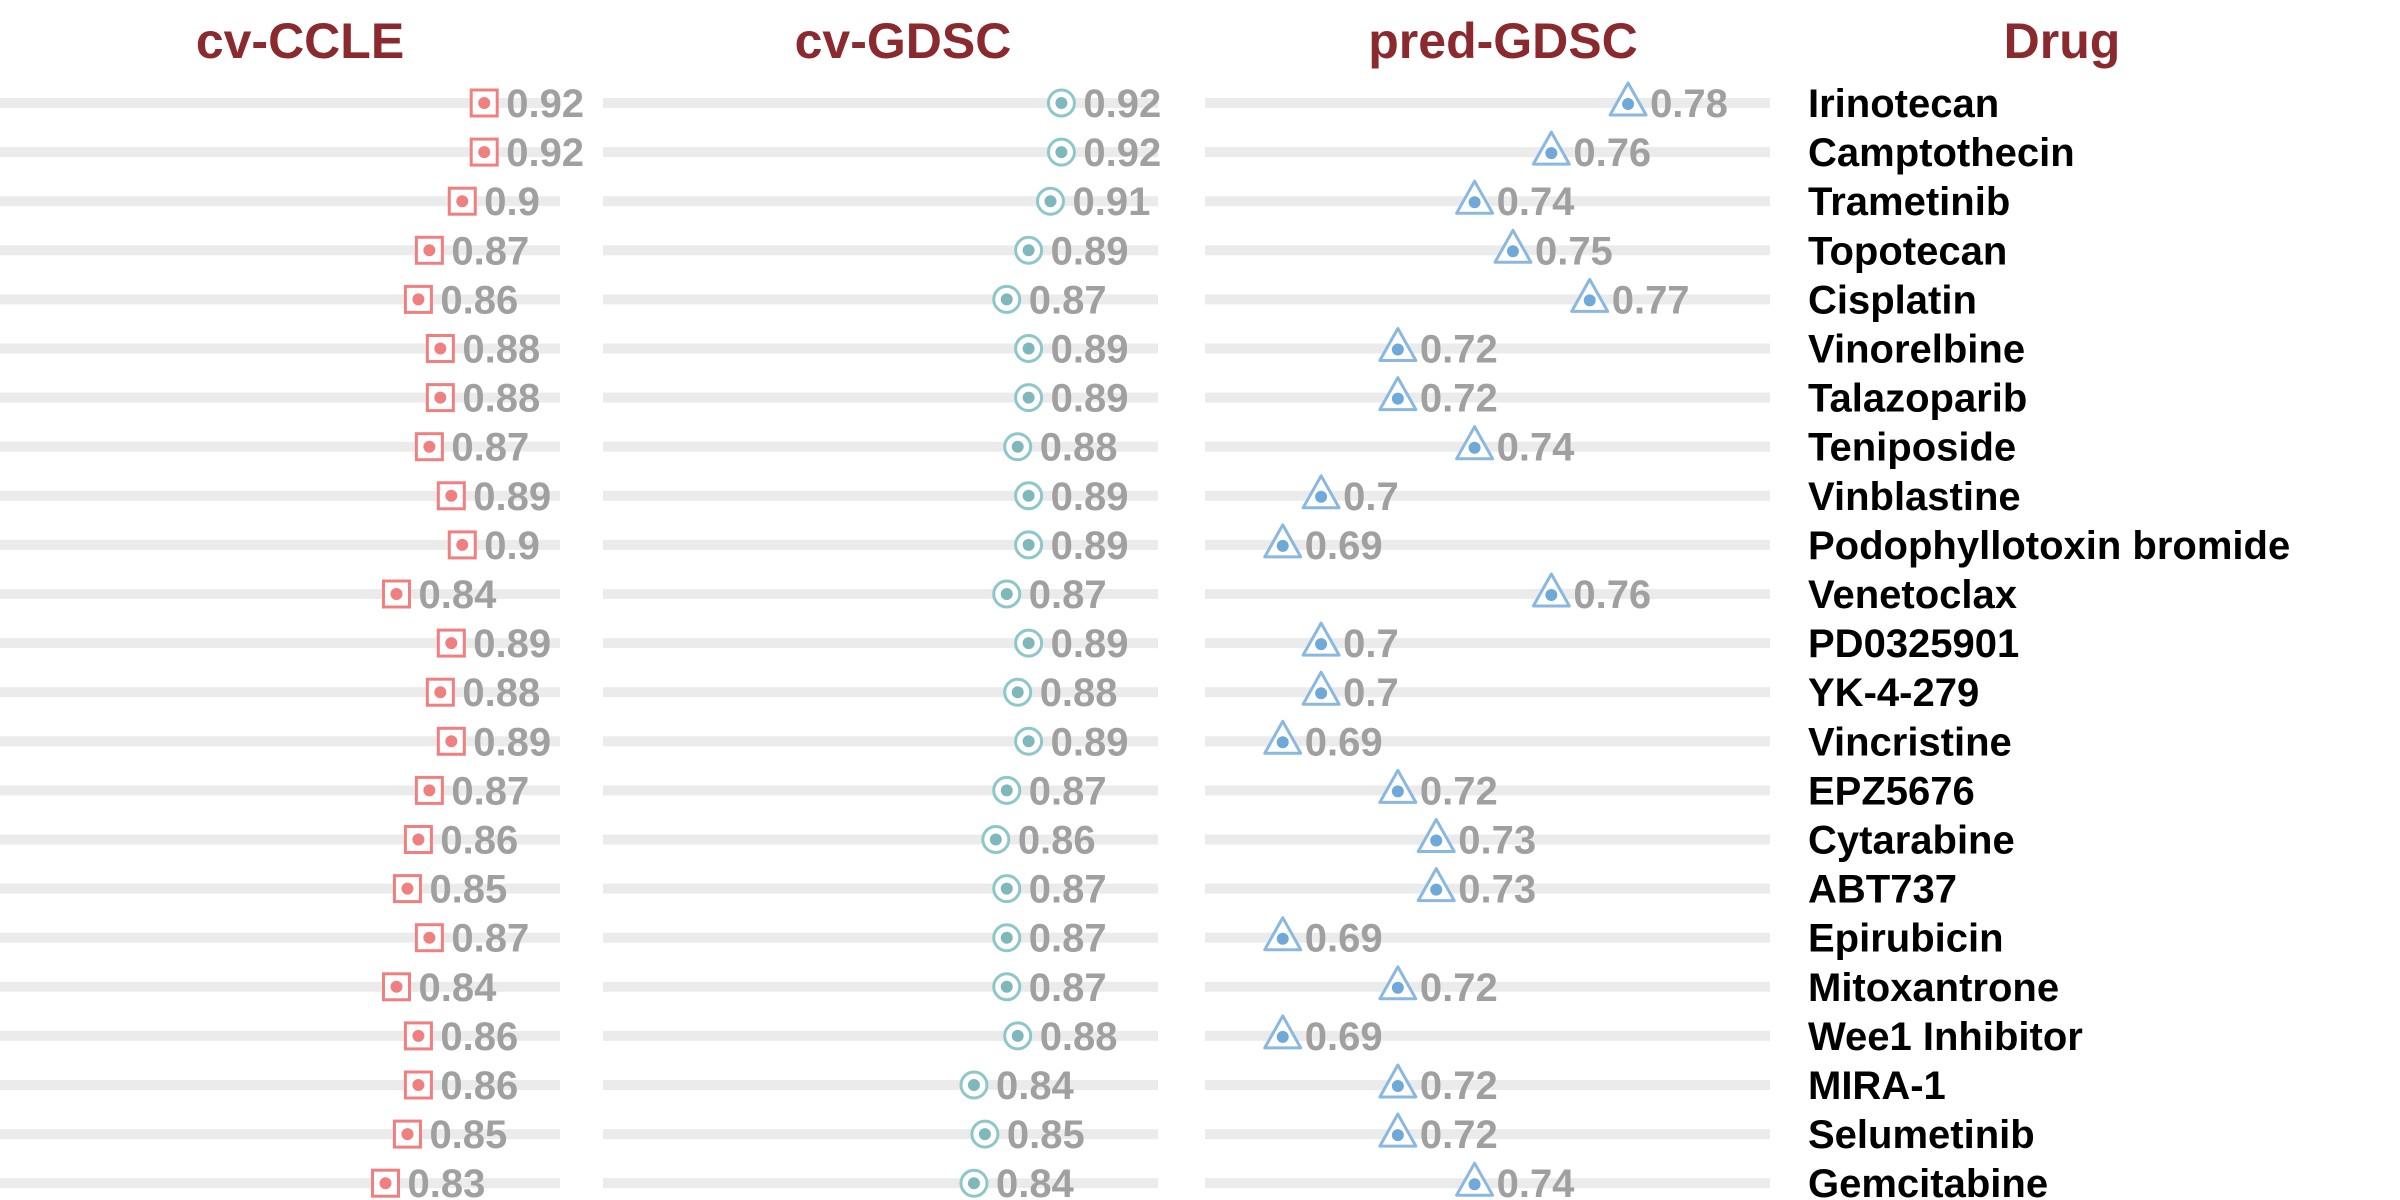  What do you see at coordinates (1909, 202) in the screenshot?
I see `drug-label: Trametinib` at bounding box center [1909, 202].